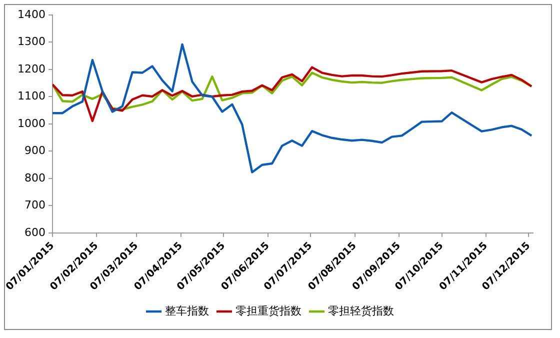 Image resolution: width=560 pixels, height=338 pixels. What do you see at coordinates (35, 205) in the screenshot?
I see `y-tick-label: 700` at bounding box center [35, 205].